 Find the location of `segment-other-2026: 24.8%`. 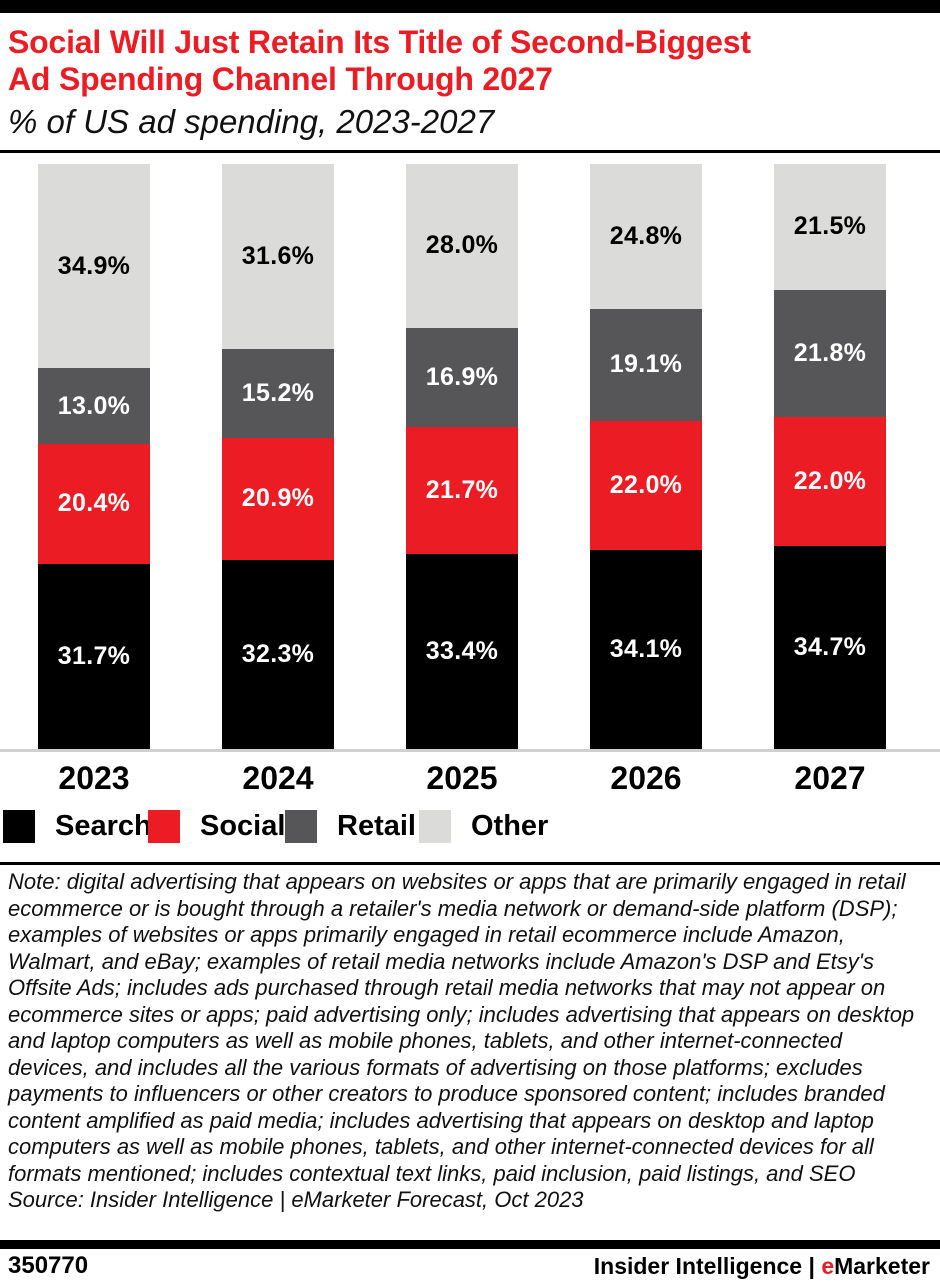

segment-other-2026: 24.8% is located at coordinates (646, 237).